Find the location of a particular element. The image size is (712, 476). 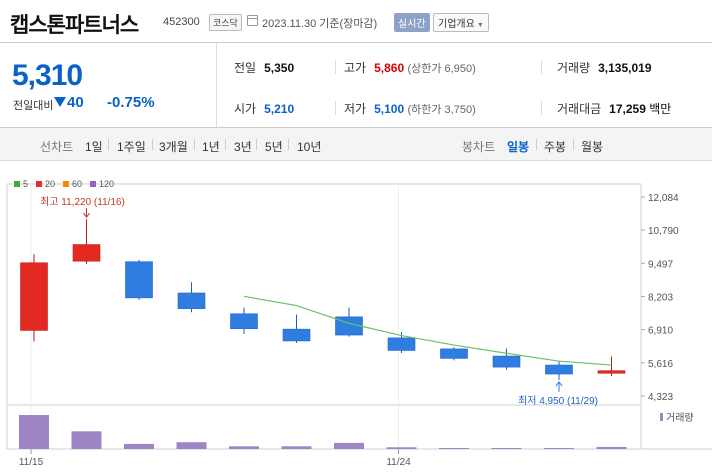

volume: 거래량 3,135,019 is located at coordinates (604, 67).